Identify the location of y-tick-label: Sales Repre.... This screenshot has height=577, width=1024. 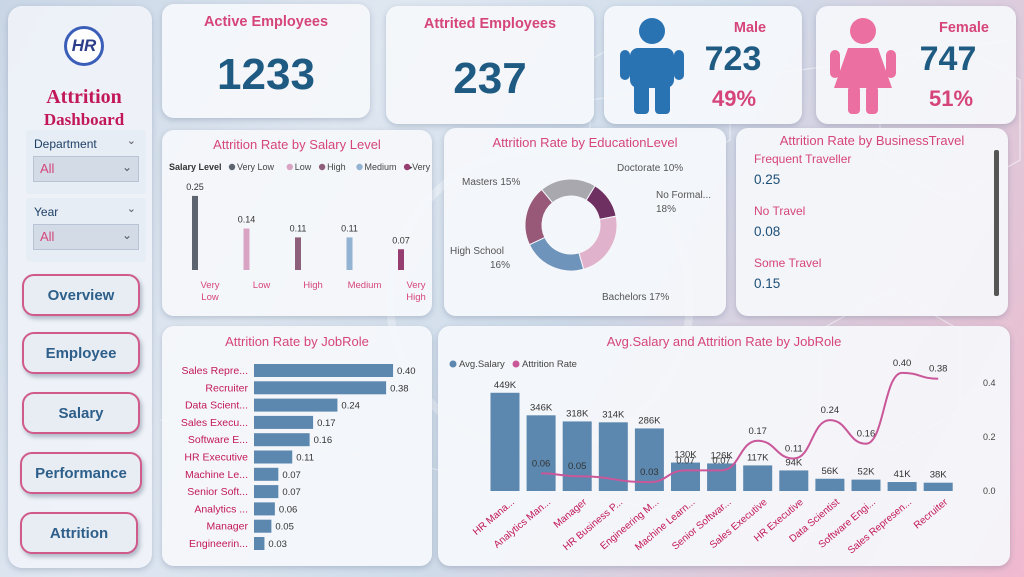
(214, 371).